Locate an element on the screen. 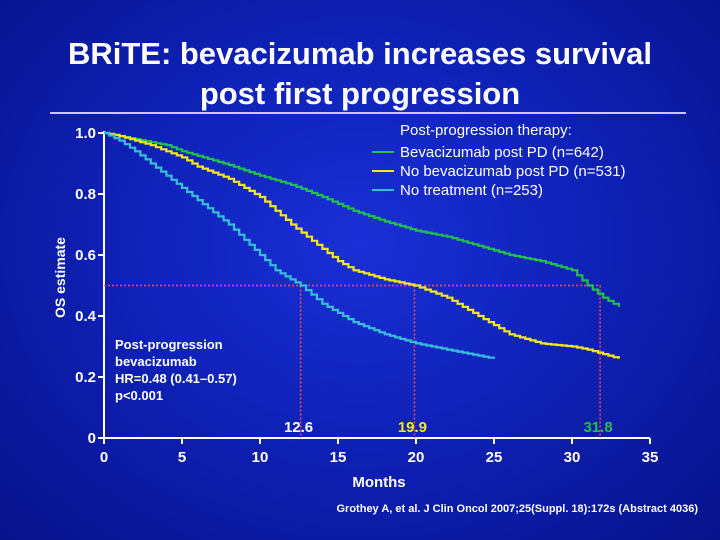 This screenshot has width=720, height=540. x-tick-label: 10 is located at coordinates (260, 457).